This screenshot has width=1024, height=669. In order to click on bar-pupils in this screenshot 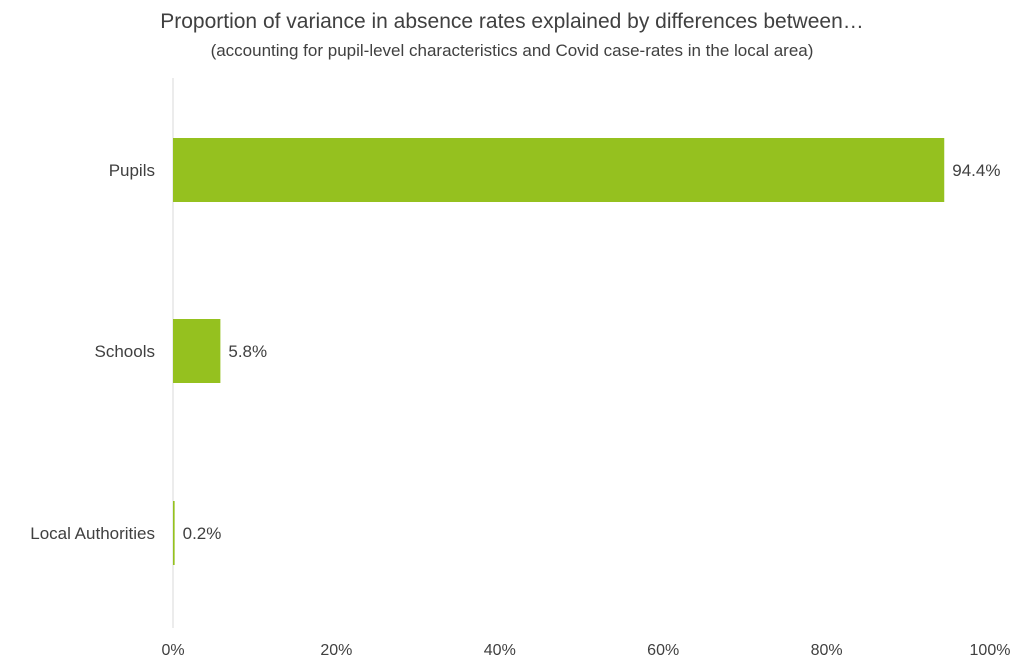, I will do `click(559, 170)`.